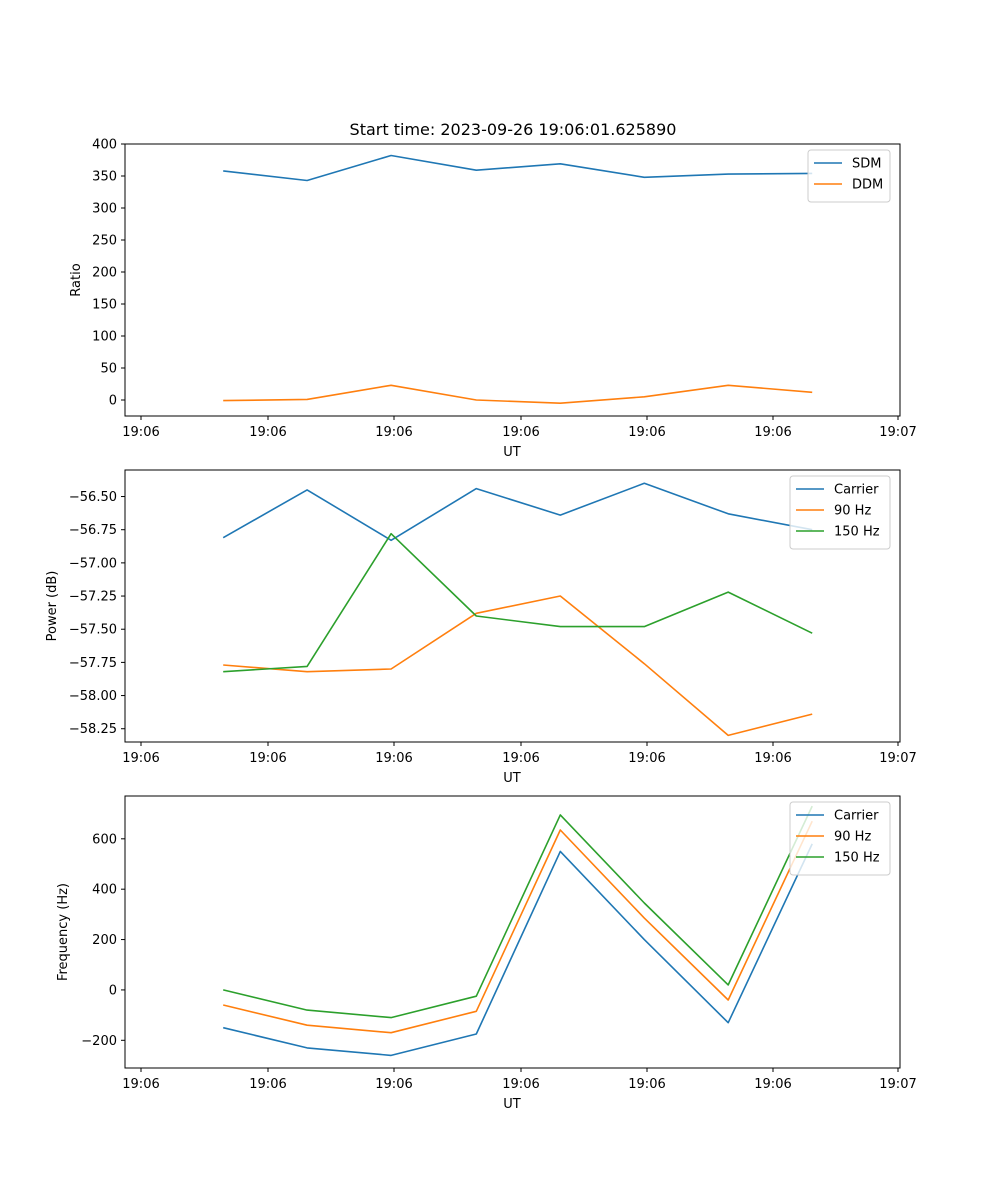 The image size is (1000, 1200). I want to click on y-axis-label: Ratio, so click(76, 279).